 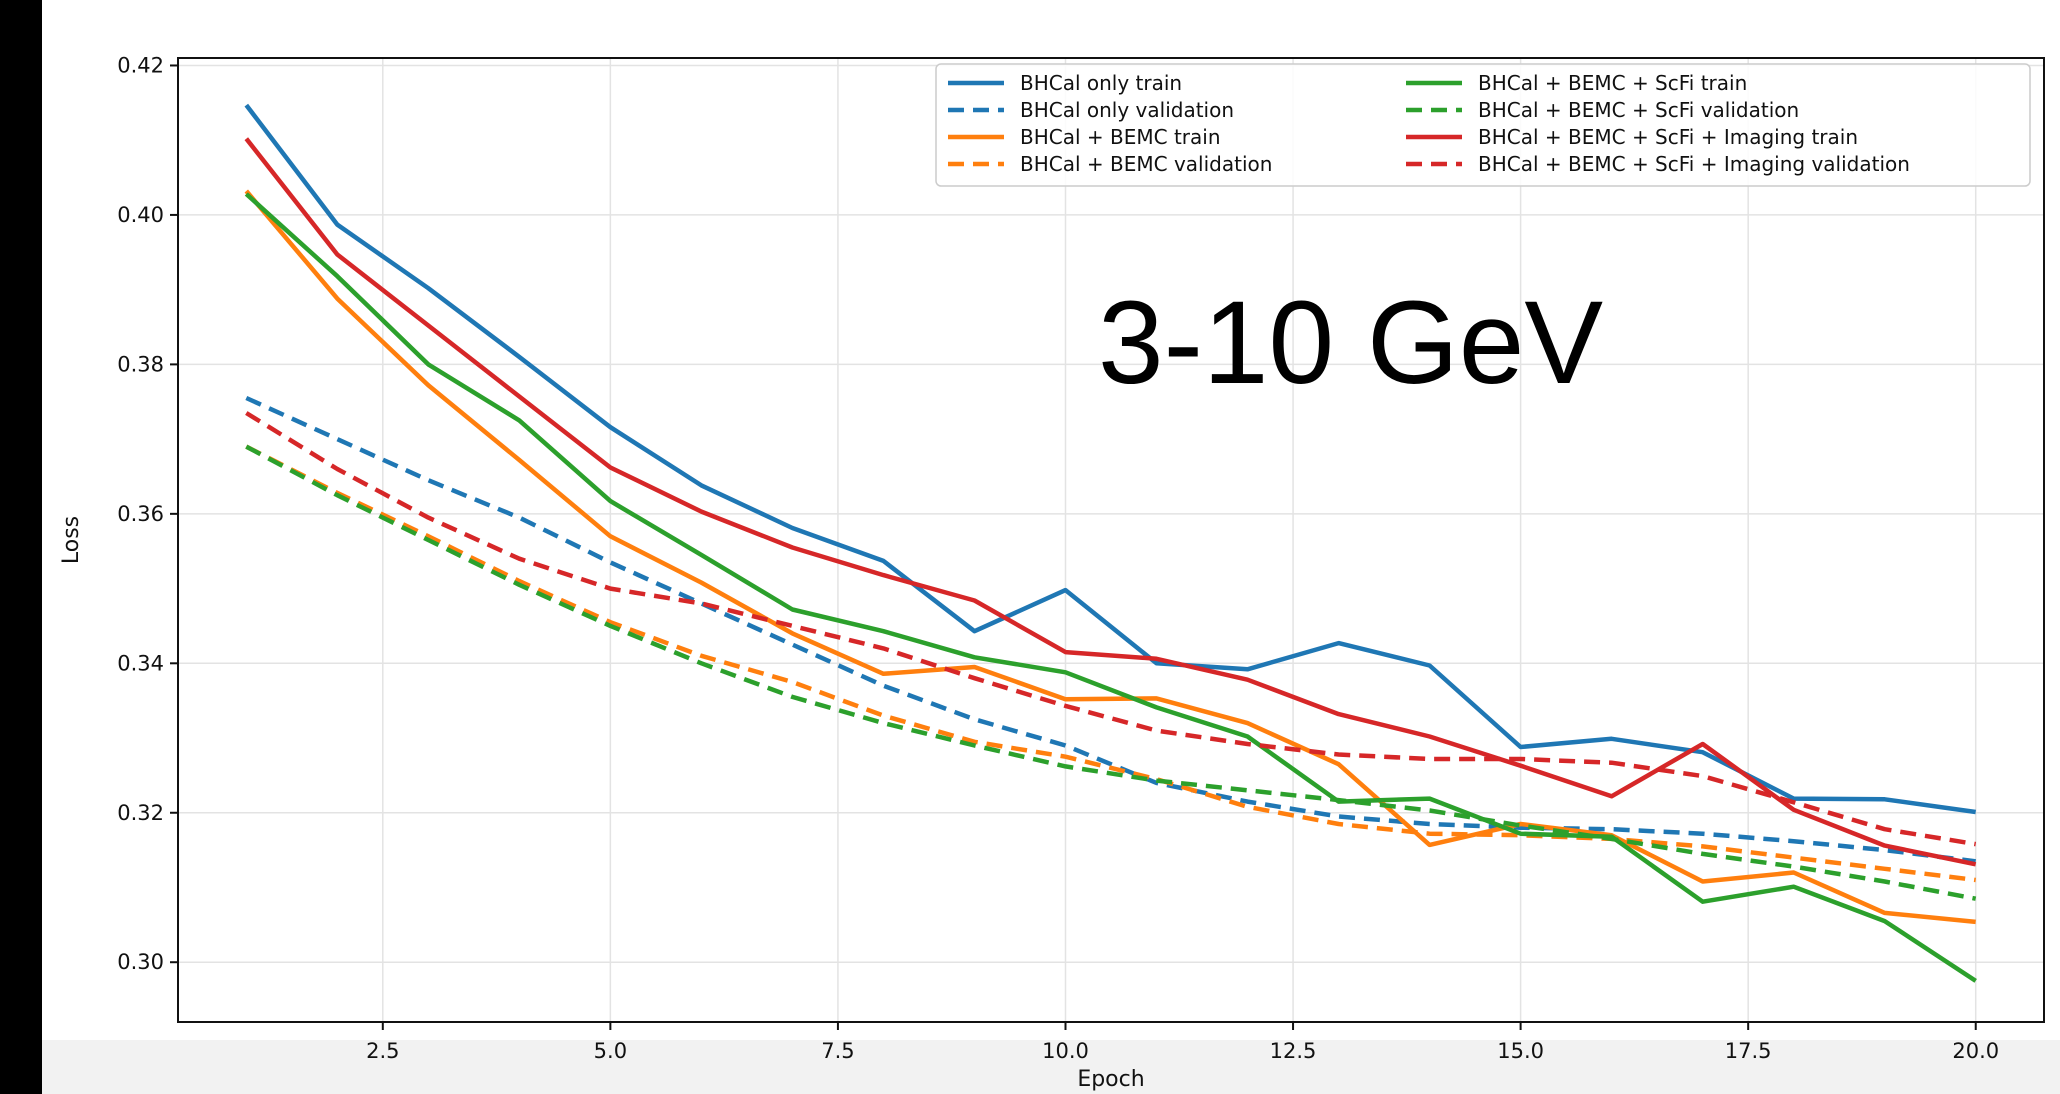 What do you see at coordinates (1694, 164) in the screenshot?
I see `legend-entry-label: BHCal + BEMC + ScFi + Imaging validation` at bounding box center [1694, 164].